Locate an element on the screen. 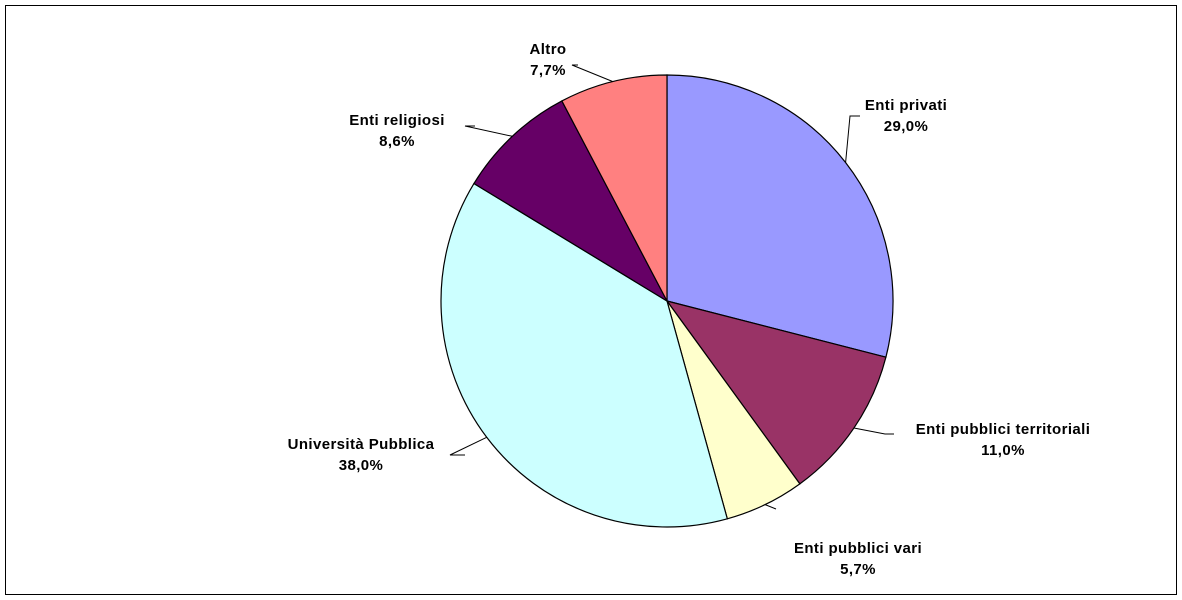 This screenshot has width=1182, height=600. slice-label: Altro is located at coordinates (548, 49).